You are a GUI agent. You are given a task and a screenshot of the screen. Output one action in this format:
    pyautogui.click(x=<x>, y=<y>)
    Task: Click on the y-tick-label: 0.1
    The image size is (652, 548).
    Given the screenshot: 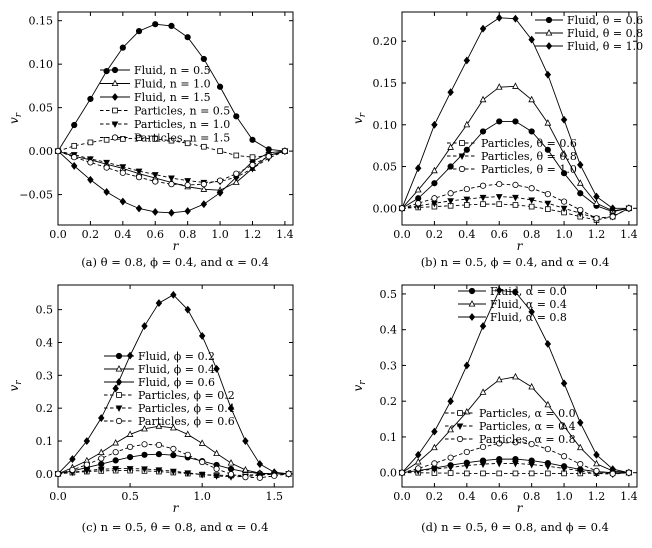 What is the action you would take?
    pyautogui.click(x=389, y=437)
    